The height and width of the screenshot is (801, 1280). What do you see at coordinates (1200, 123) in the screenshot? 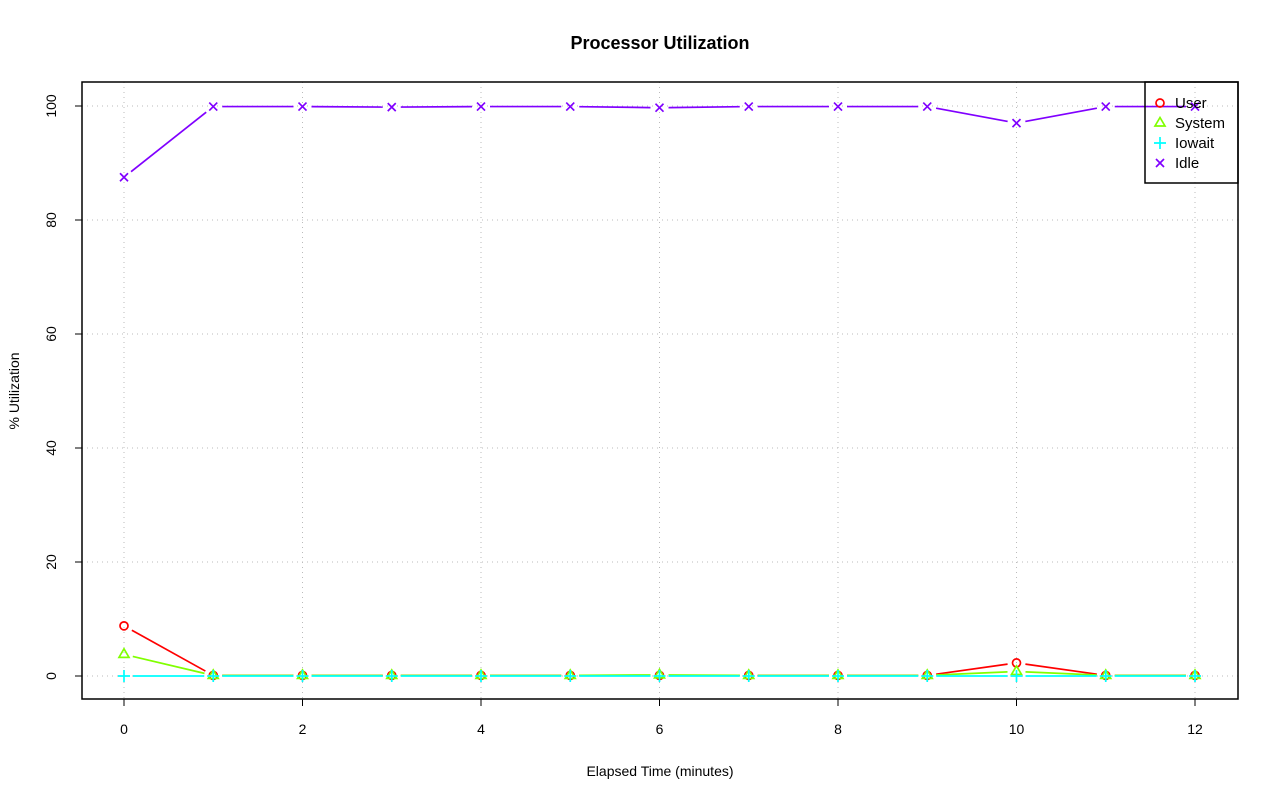
I see `legend-label: System` at bounding box center [1200, 123].